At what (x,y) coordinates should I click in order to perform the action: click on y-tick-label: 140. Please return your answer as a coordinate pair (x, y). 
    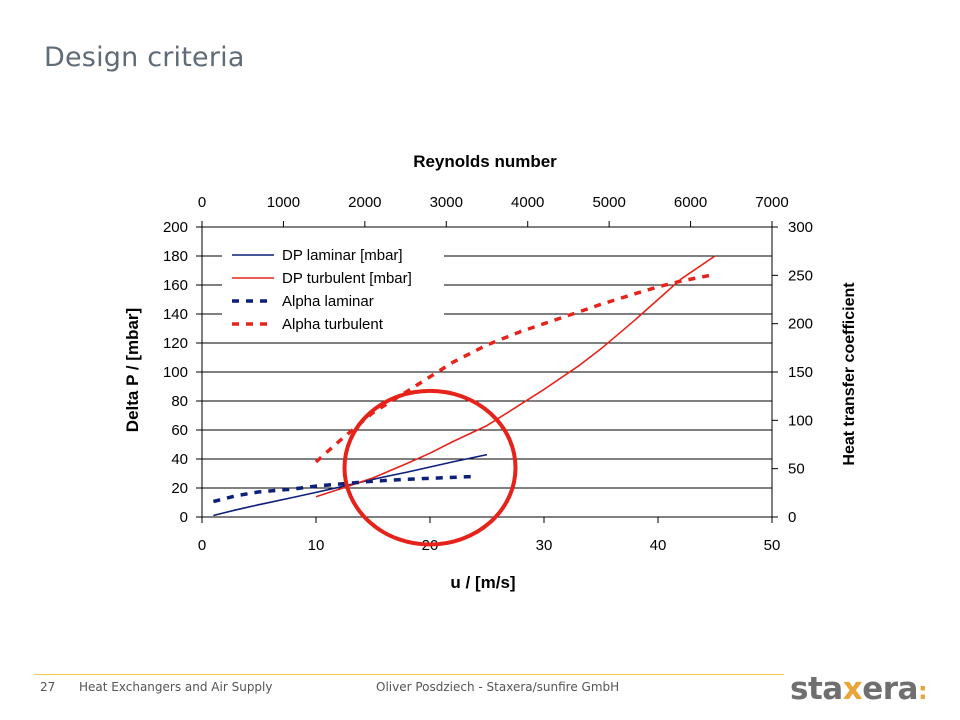
    Looking at the image, I should click on (175, 314).